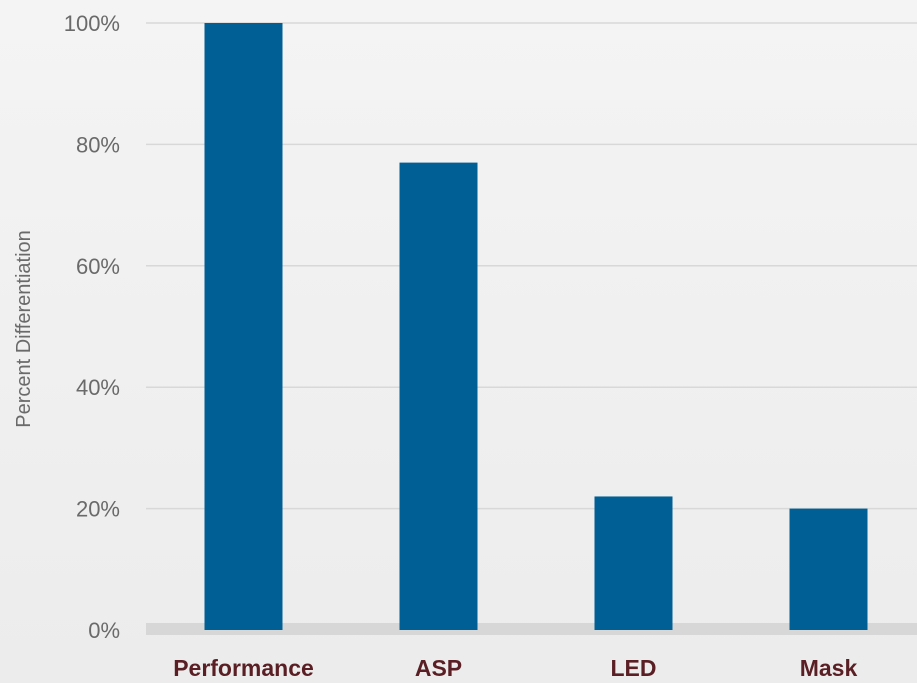 Image resolution: width=917 pixels, height=683 pixels. What do you see at coordinates (633, 563) in the screenshot?
I see `bar-led` at bounding box center [633, 563].